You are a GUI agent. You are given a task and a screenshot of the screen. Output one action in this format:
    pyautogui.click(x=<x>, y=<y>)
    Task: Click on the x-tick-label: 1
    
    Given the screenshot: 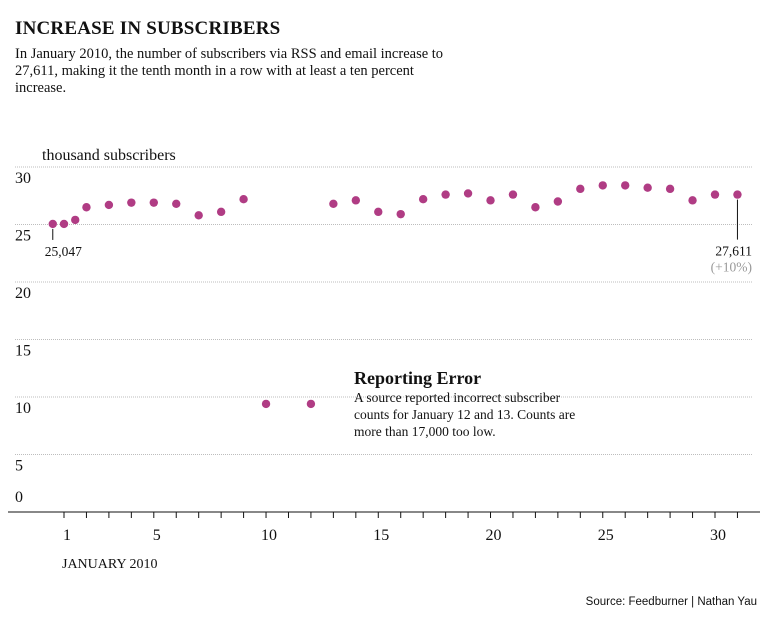 What is the action you would take?
    pyautogui.click(x=67, y=535)
    